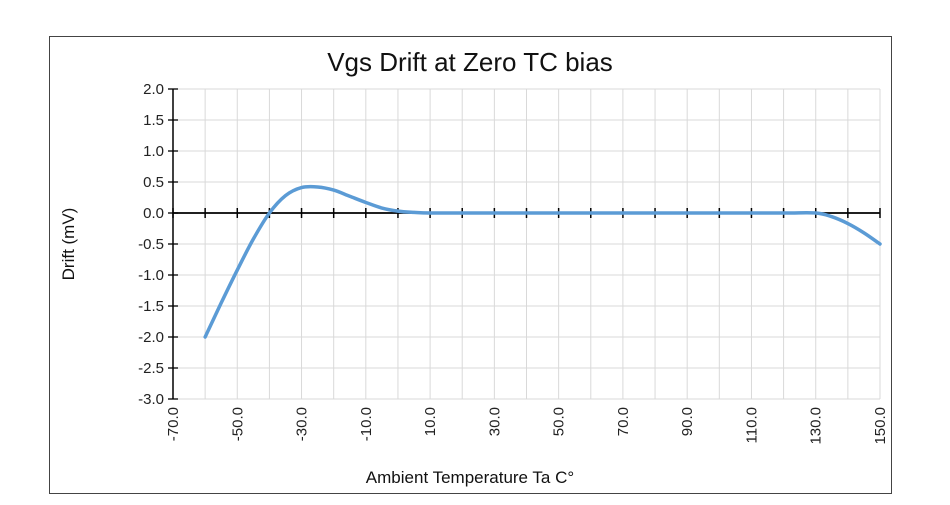  What do you see at coordinates (880, 426) in the screenshot?
I see `x-tick-label: 150.0` at bounding box center [880, 426].